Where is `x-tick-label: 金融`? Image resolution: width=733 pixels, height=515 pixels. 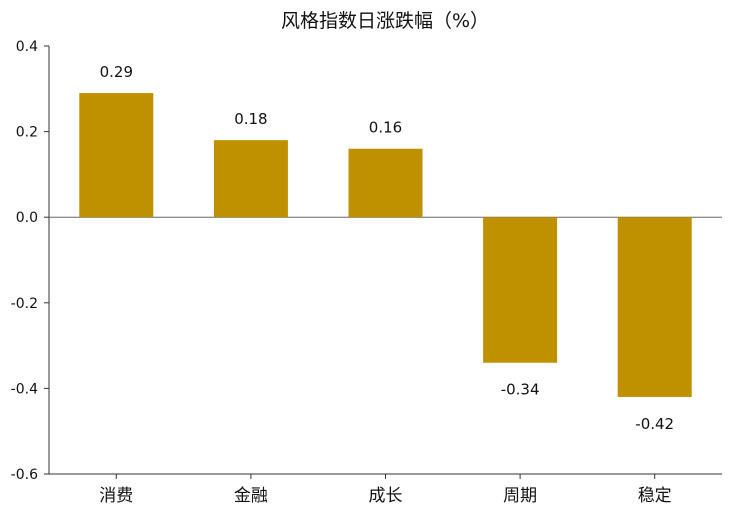
x-tick-label: 金融 is located at coordinates (251, 496).